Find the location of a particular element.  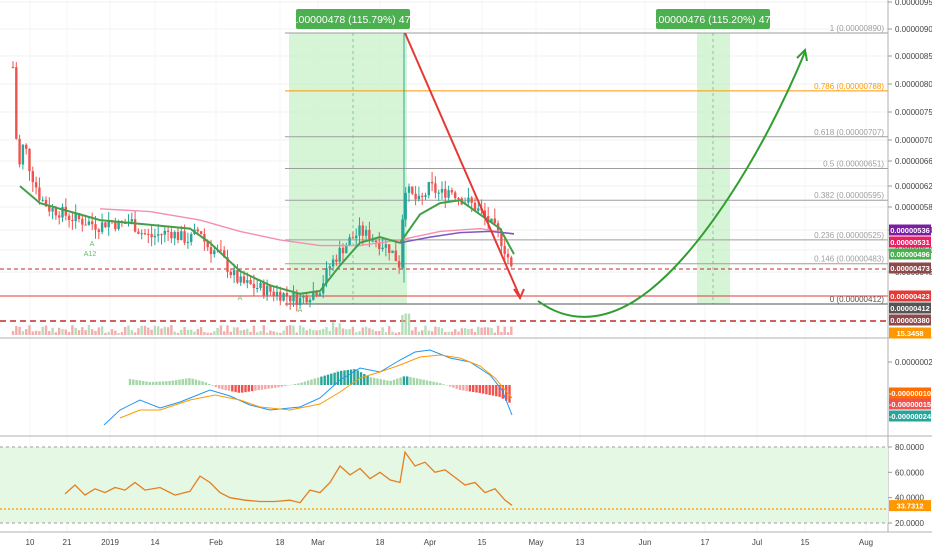

fib-level-label: 0.146 (0.00000483) is located at coordinates (849, 259).